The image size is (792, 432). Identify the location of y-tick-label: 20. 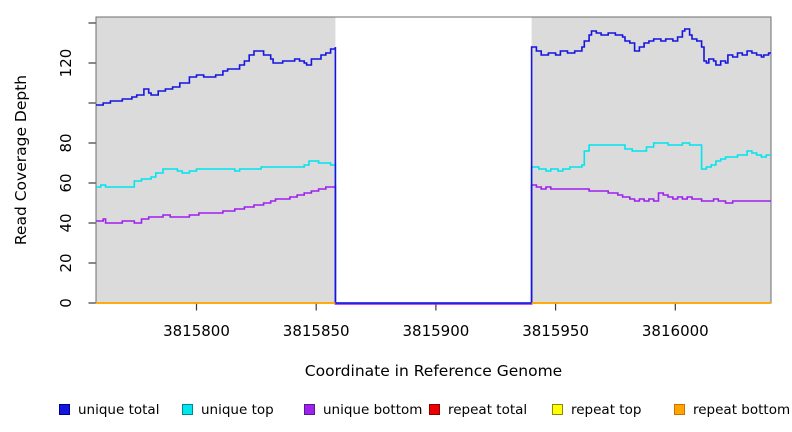
(66, 262).